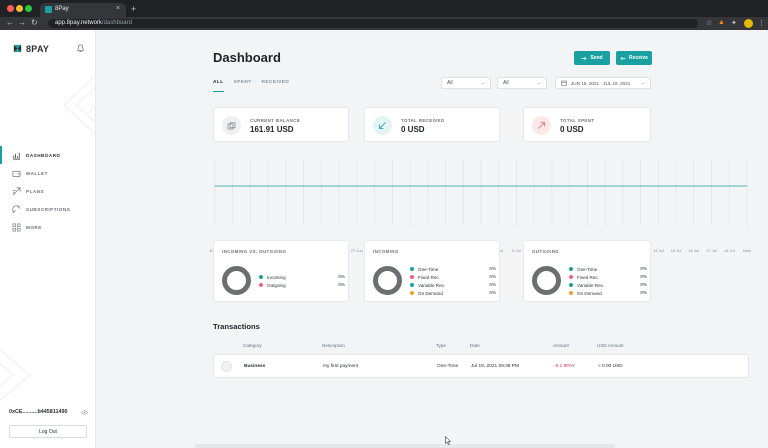  I want to click on type-select: All ⌄, so click(466, 83).